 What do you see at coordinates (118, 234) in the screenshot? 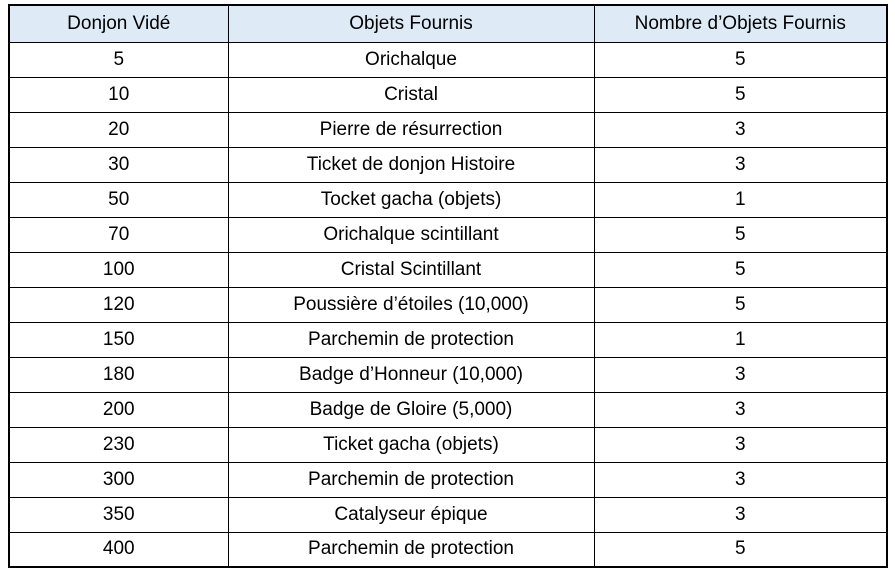
I see `cell-donjon: 70` at bounding box center [118, 234].